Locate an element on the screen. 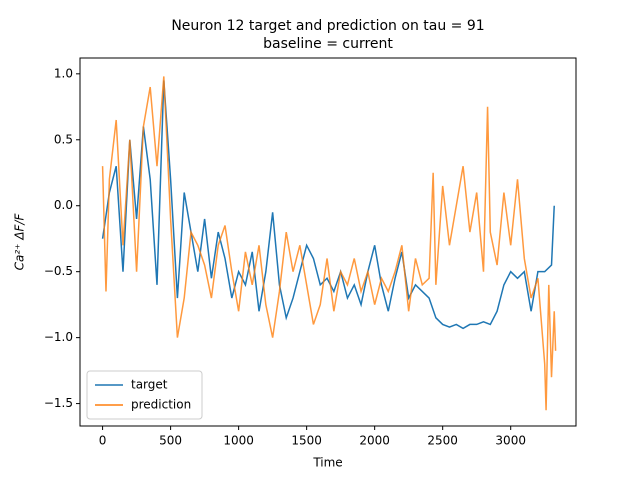 The width and height of the screenshot is (640, 480). legend-label: target is located at coordinates (149, 385).